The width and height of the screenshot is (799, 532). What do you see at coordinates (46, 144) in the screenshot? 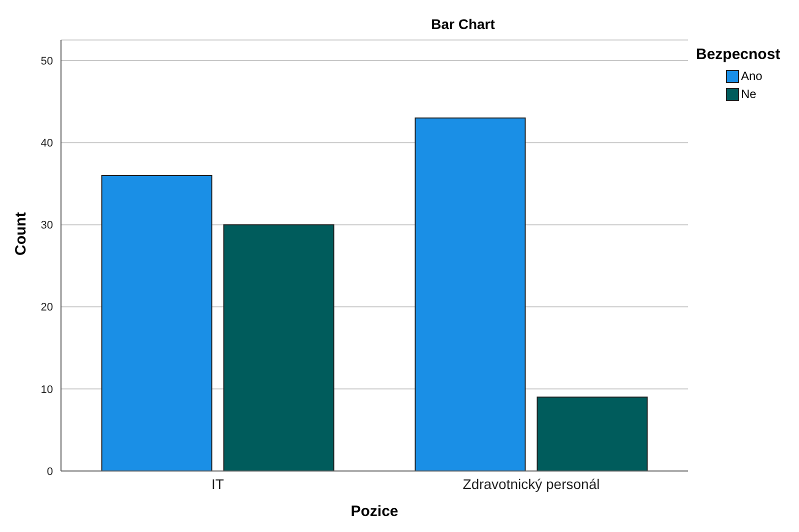
I see `y-tick-label: 40` at bounding box center [46, 144].